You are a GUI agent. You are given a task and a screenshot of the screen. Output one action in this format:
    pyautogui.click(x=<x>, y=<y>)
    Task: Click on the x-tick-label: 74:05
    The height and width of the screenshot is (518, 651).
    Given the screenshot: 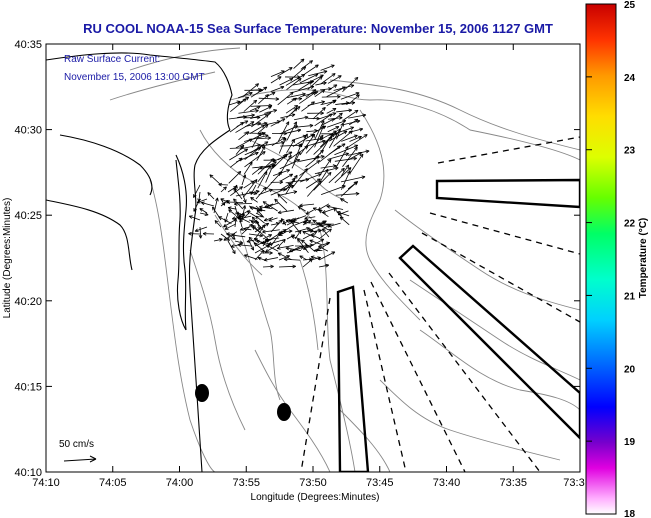 What is the action you would take?
    pyautogui.click(x=113, y=483)
    